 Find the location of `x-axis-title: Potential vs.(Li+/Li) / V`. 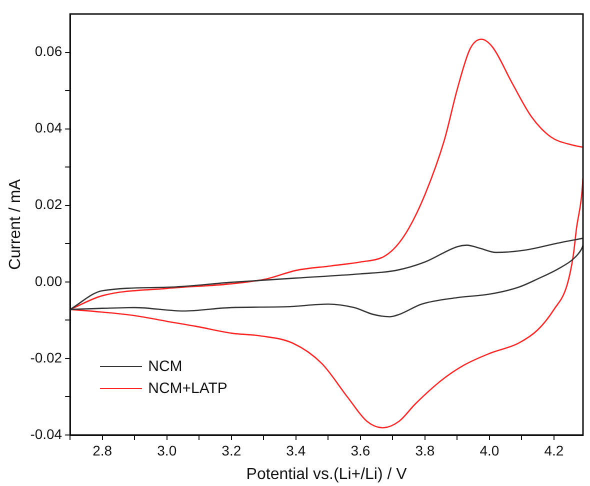

x-axis-title: Potential vs.(Li+/Li) / V is located at coordinates (327, 474).